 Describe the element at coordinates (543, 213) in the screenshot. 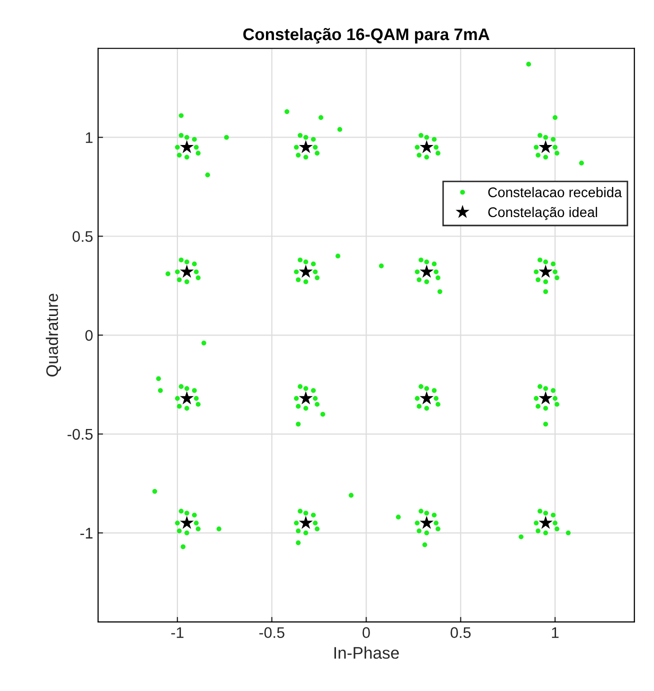

I see `legend-label: Constelação ideal` at that location.